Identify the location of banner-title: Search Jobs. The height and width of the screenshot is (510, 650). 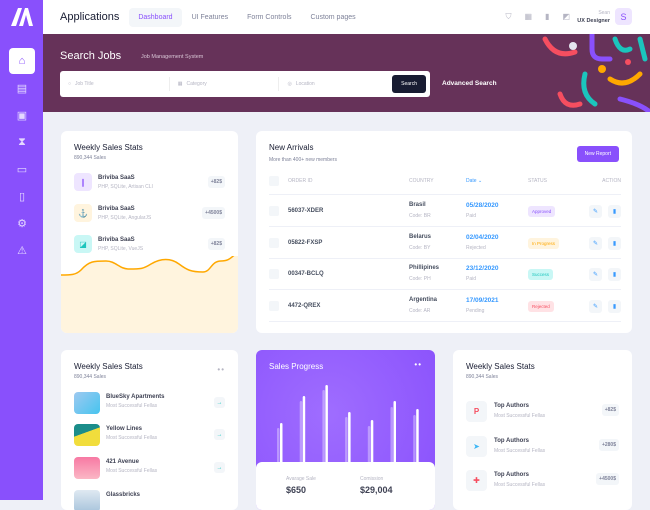
(91, 56).